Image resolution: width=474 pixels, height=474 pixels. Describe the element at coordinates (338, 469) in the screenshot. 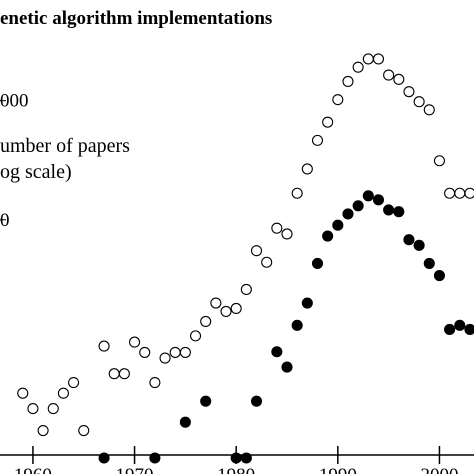

I see `x-tick-label: 1990` at that location.